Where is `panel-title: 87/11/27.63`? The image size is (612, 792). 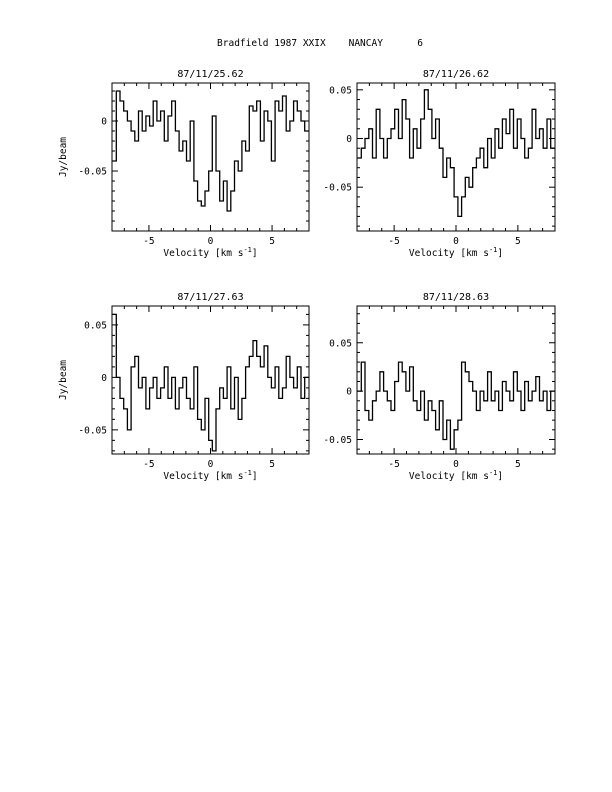 panel-title: 87/11/27.63 is located at coordinates (210, 297).